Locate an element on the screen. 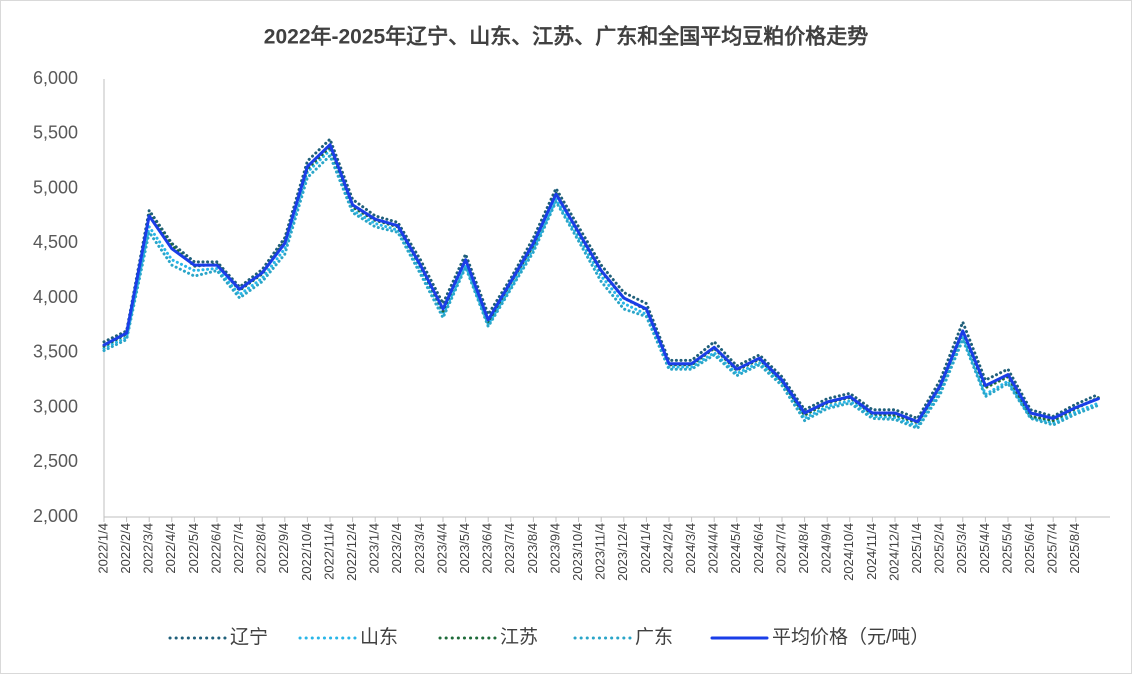  x-tick-label: 2023/8/4 is located at coordinates (532, 548).